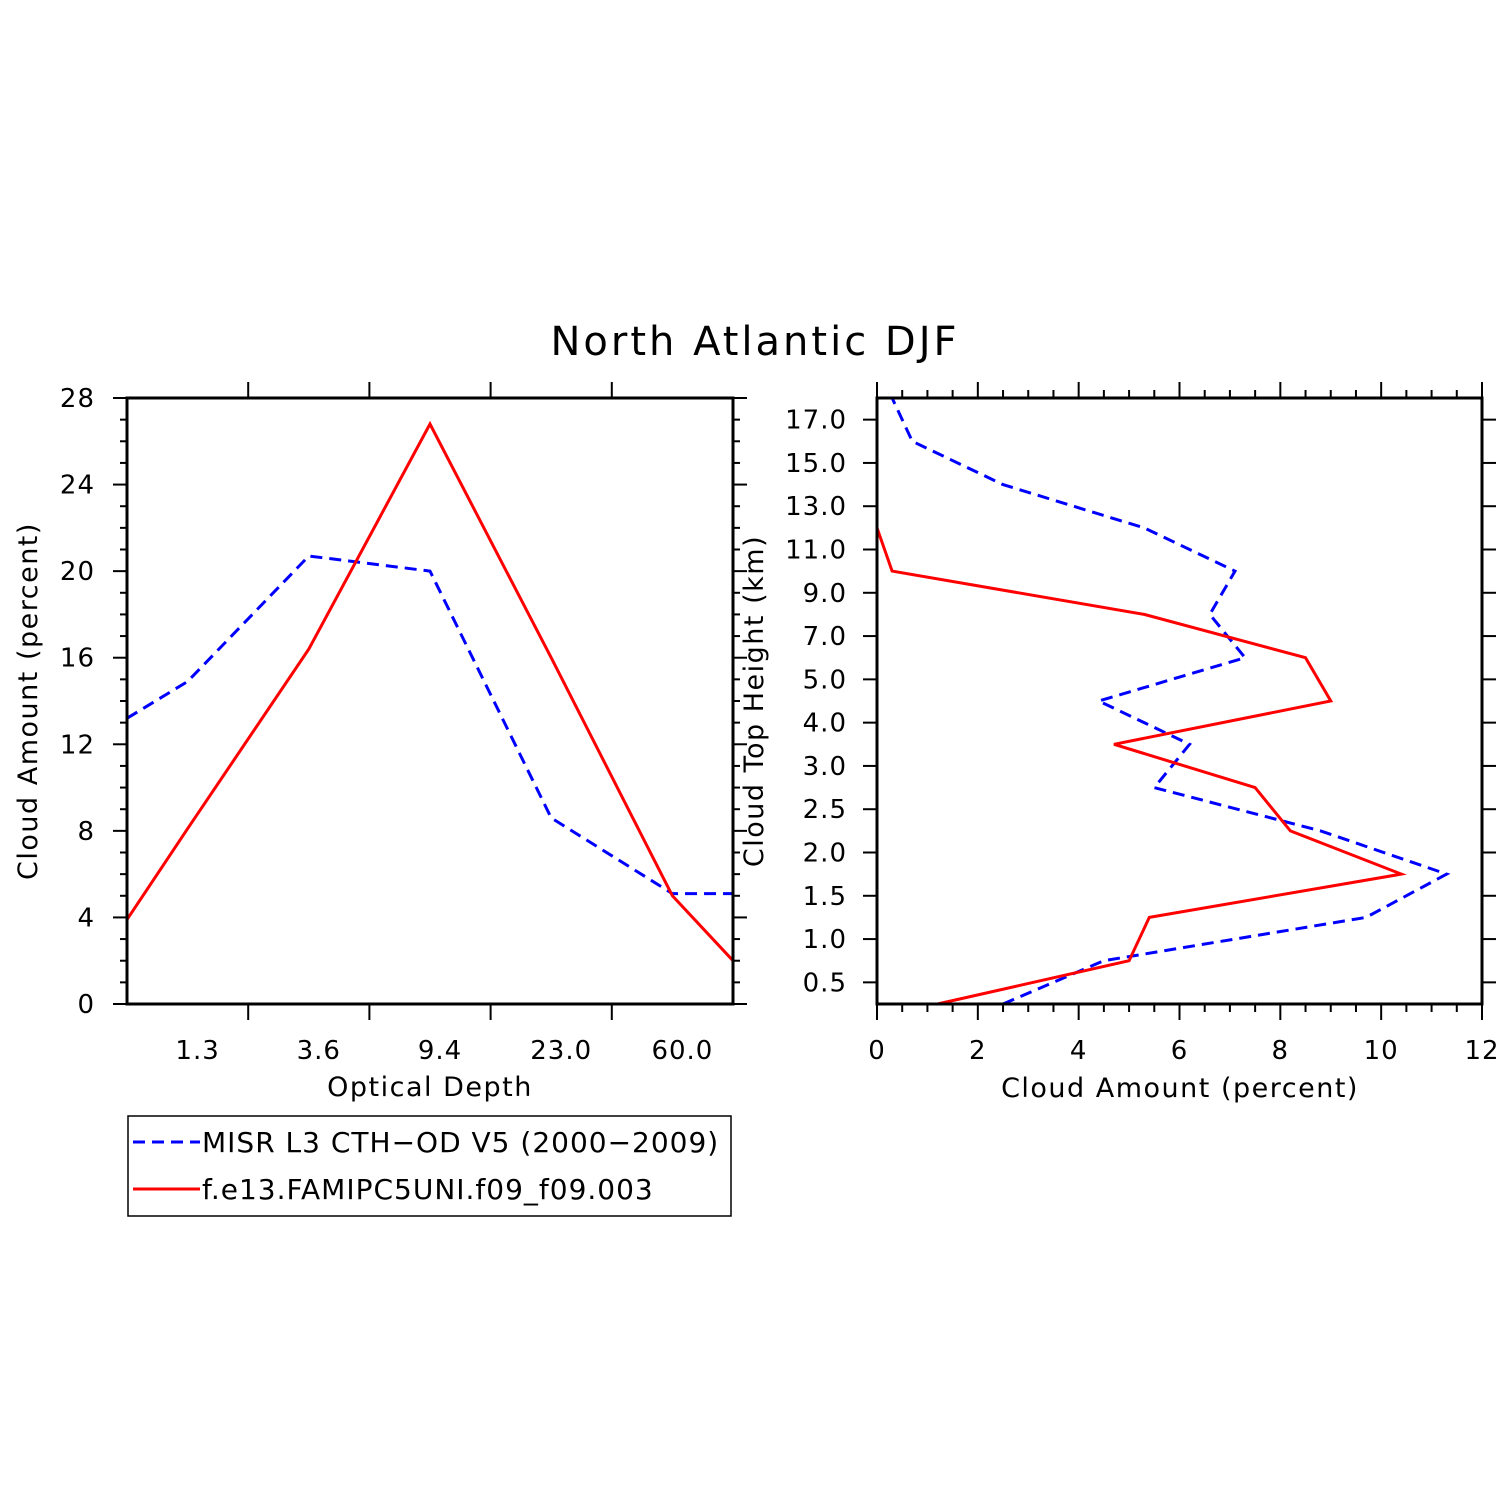 Image resolution: width=1510 pixels, height=1510 pixels. I want to click on right-y-tick-label-11-0: 11.0, so click(816, 551).